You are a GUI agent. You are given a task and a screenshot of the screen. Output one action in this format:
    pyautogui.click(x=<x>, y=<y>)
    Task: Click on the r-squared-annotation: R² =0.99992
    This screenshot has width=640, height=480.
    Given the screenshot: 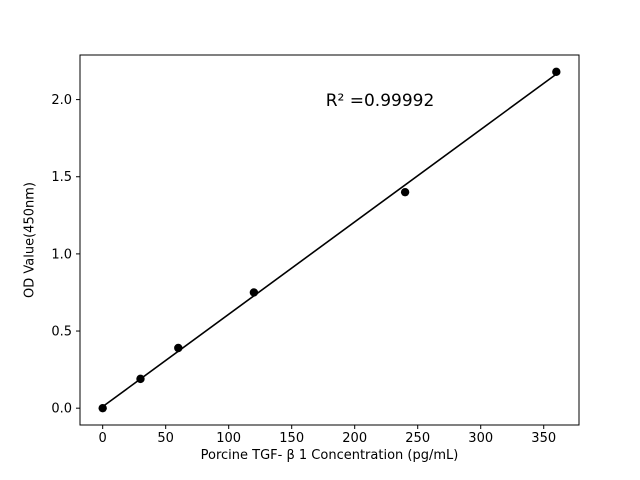 What is the action you would take?
    pyautogui.click(x=380, y=101)
    